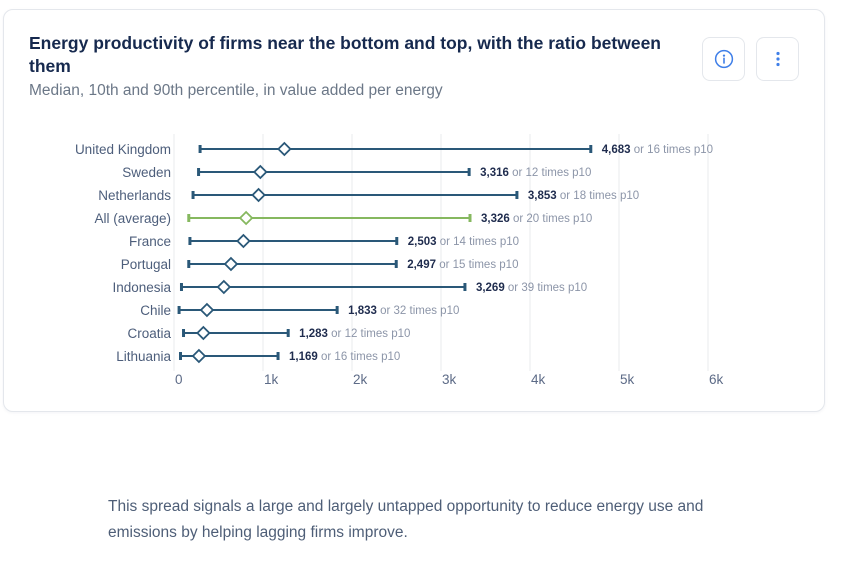  I want to click on row-country-label: Lithuania, so click(143, 356).